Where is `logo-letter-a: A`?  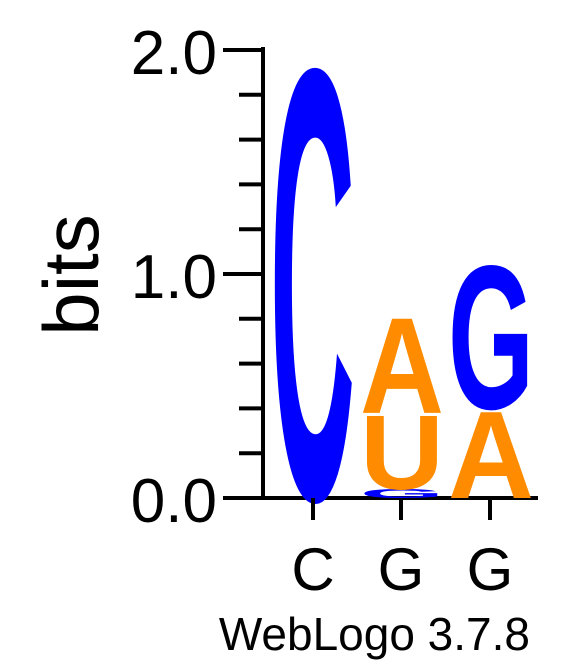 logo-letter-a: A is located at coordinates (402, 365).